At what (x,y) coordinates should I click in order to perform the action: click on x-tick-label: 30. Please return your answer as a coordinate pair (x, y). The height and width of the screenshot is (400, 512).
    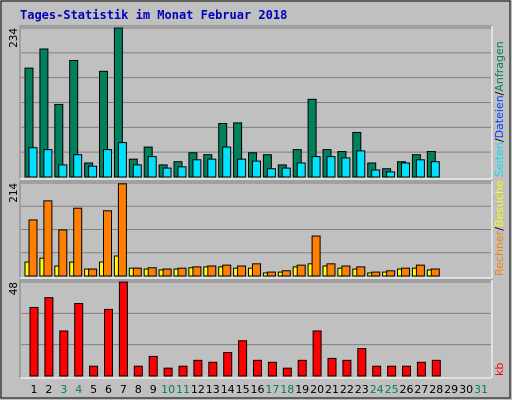
    Looking at the image, I should click on (466, 389).